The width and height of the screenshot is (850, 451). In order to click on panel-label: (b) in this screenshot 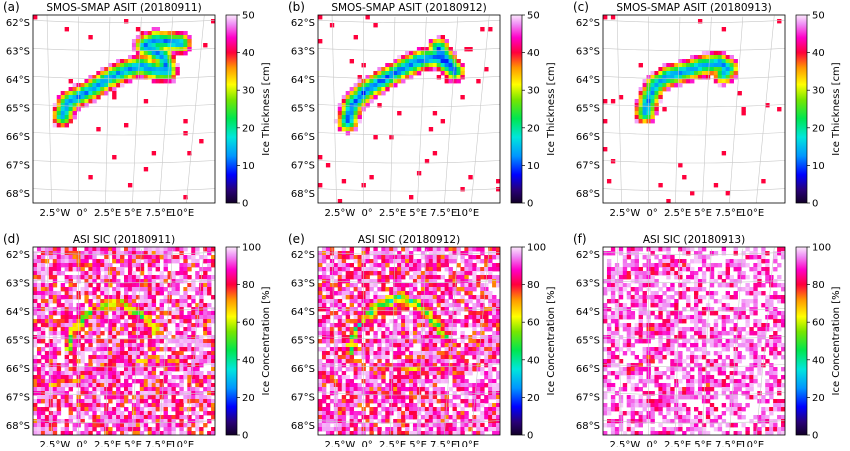, I will do `click(296, 7)`.